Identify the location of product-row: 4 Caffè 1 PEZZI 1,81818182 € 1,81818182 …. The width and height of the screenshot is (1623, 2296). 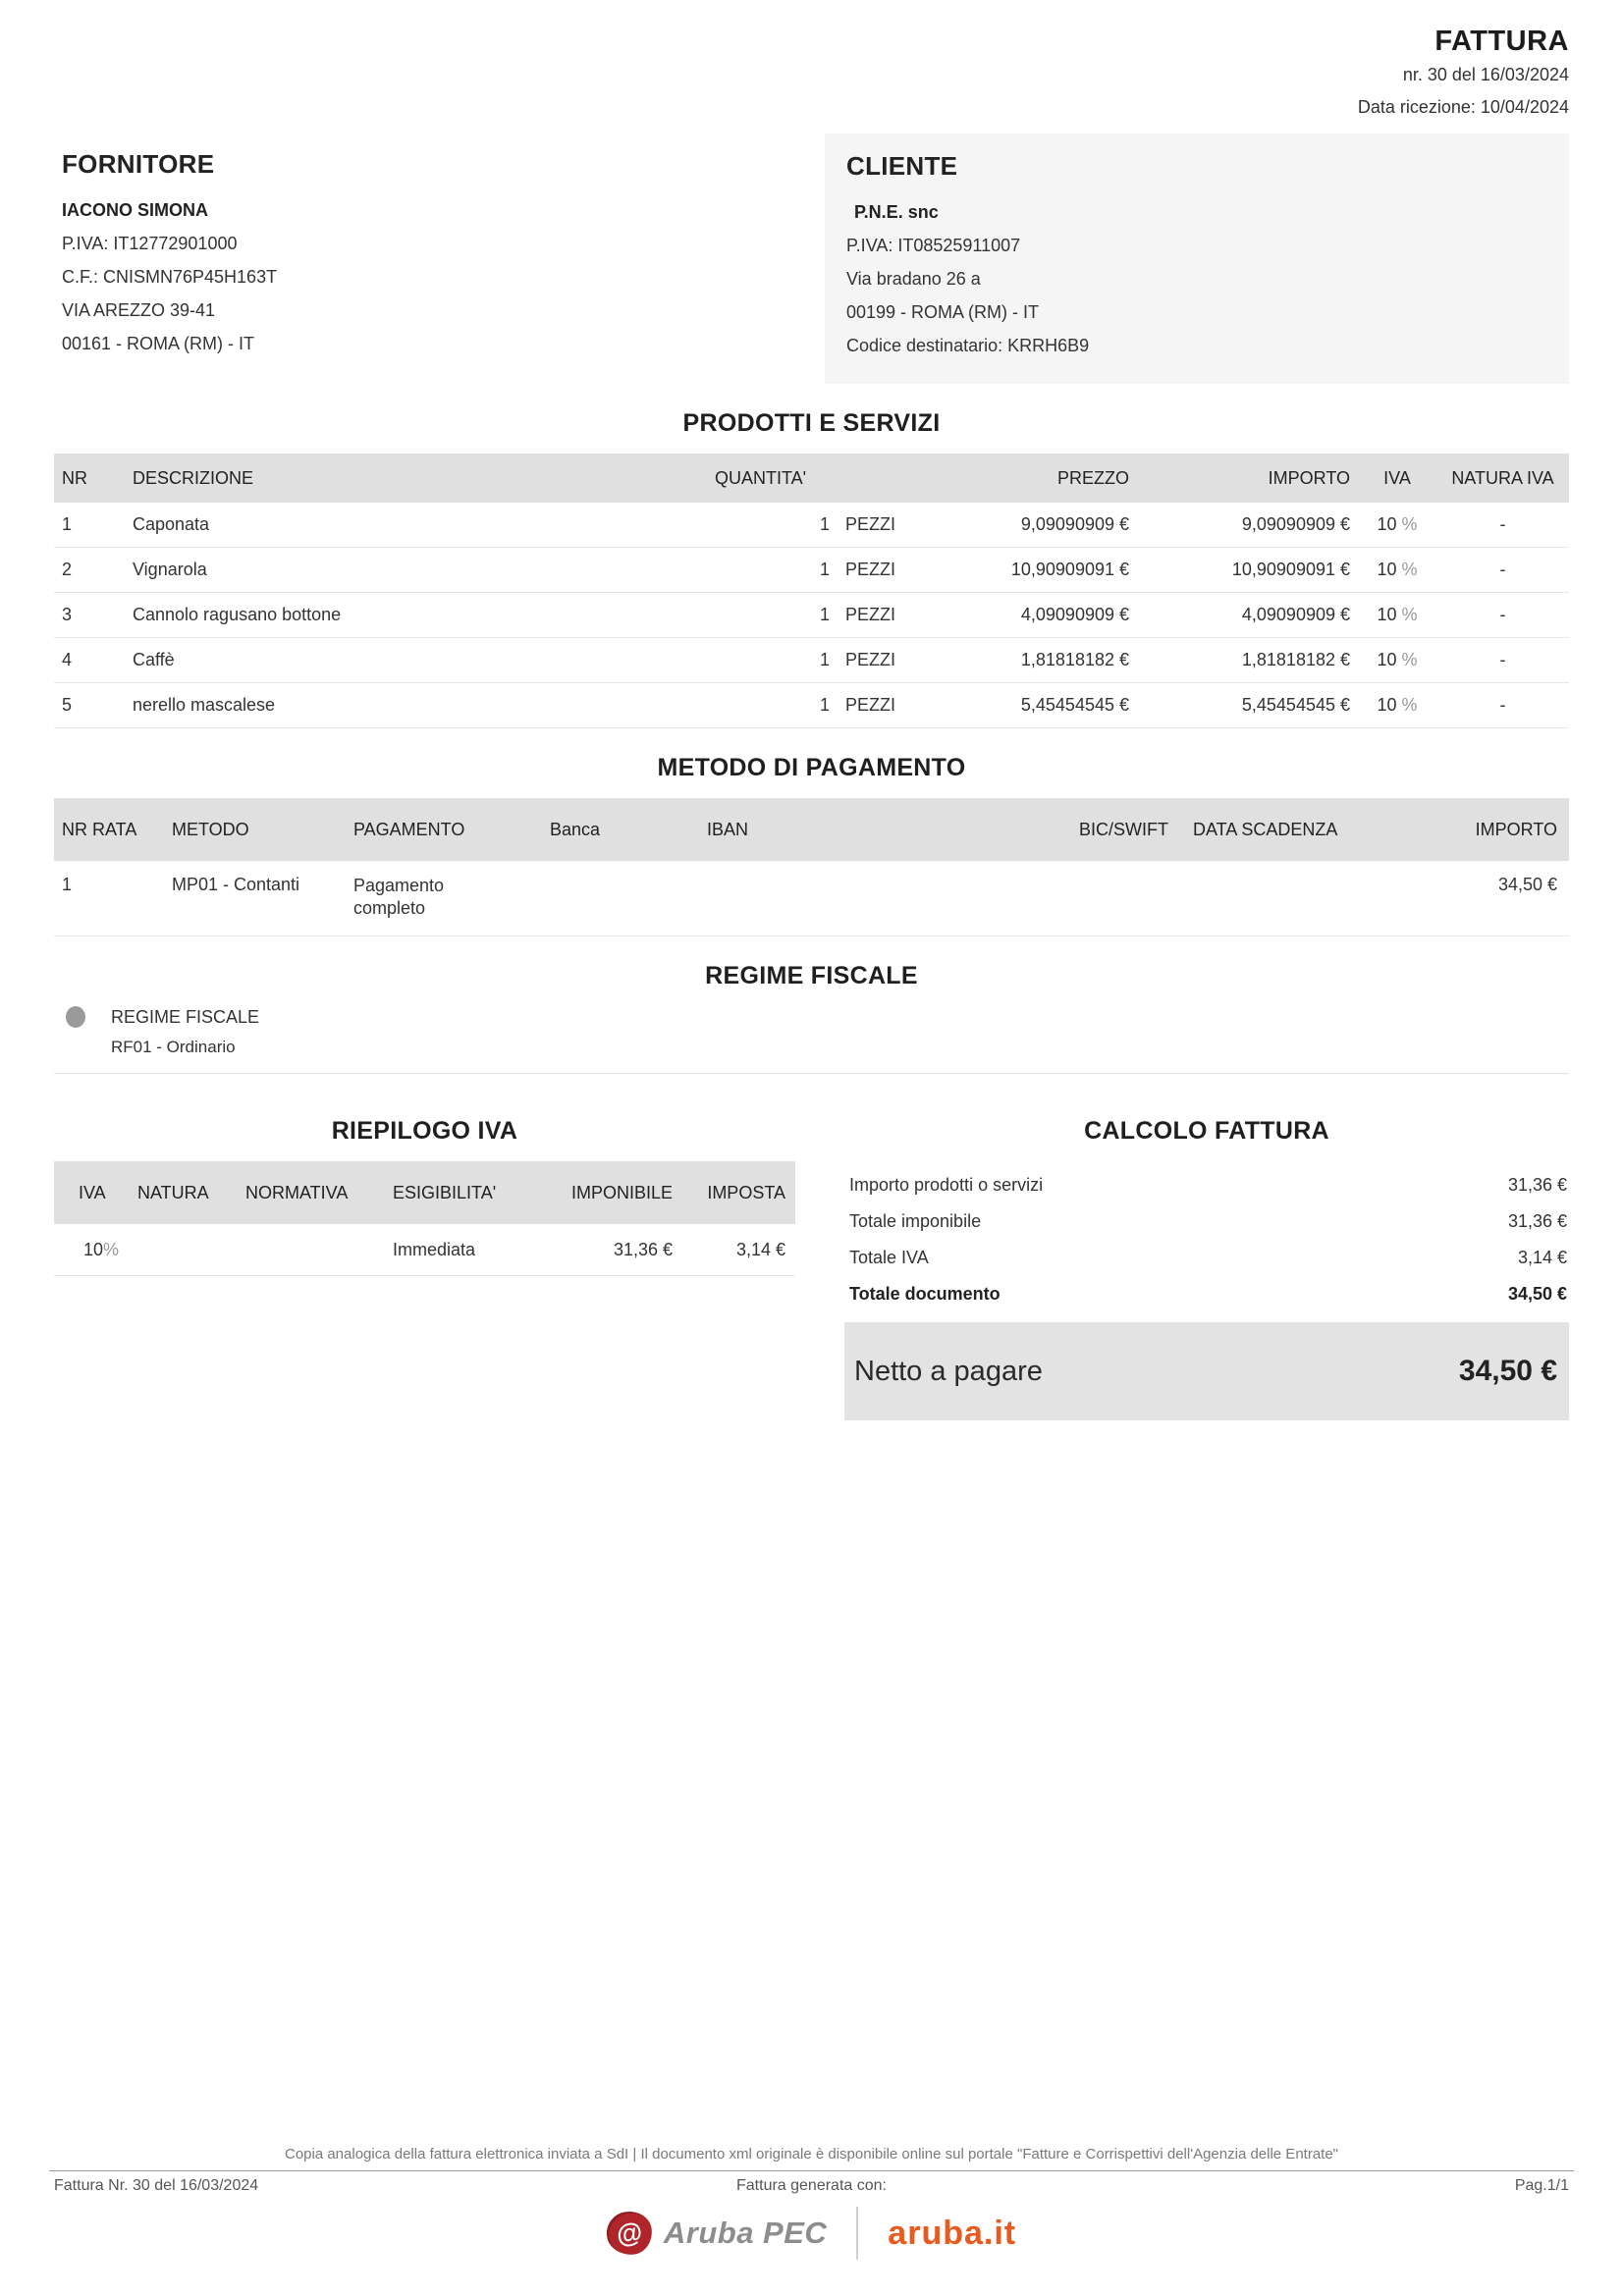
(811, 660).